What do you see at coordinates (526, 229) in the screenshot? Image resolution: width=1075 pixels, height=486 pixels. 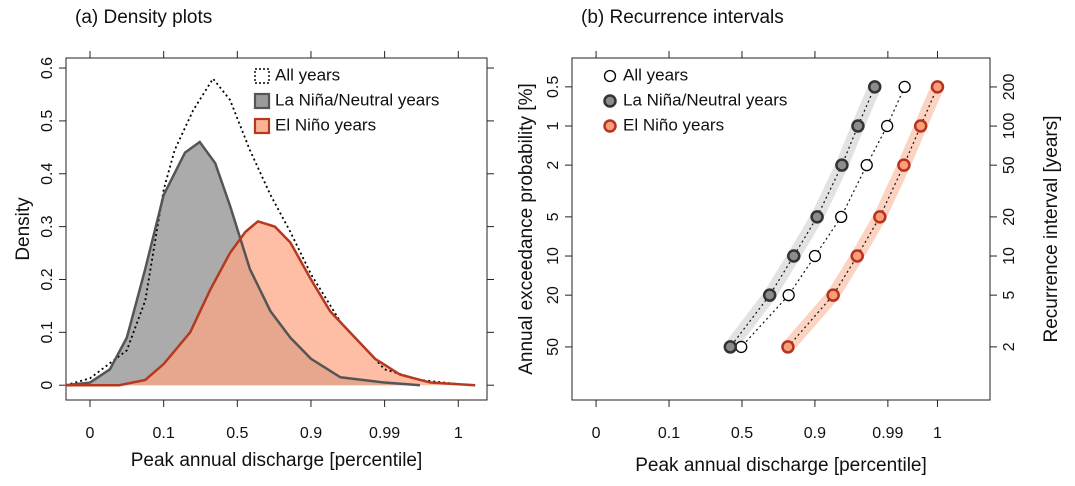 I see `y-axis-title: Annual exceedance probability [%]` at bounding box center [526, 229].